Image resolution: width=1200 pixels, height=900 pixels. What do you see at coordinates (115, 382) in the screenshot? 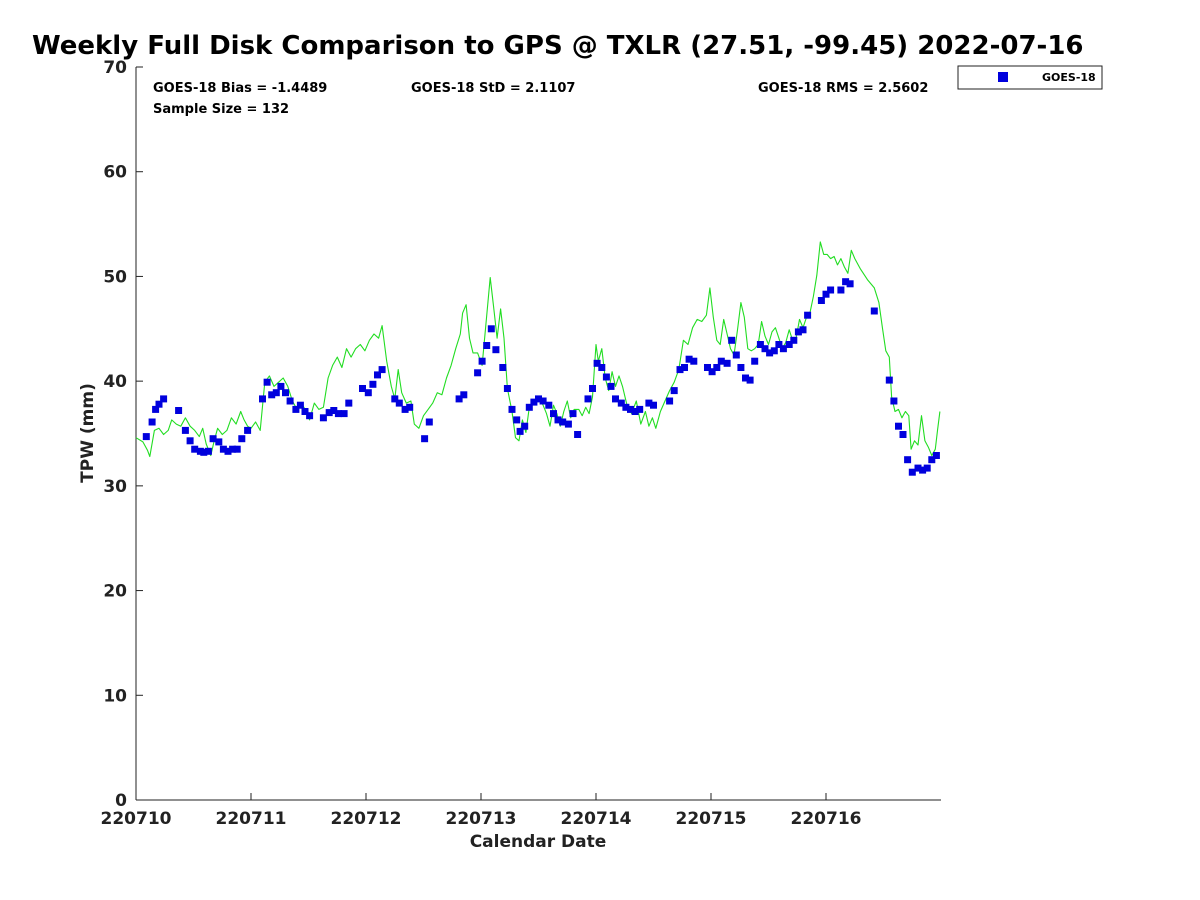
I see `y-tick-label: 40` at bounding box center [115, 382].